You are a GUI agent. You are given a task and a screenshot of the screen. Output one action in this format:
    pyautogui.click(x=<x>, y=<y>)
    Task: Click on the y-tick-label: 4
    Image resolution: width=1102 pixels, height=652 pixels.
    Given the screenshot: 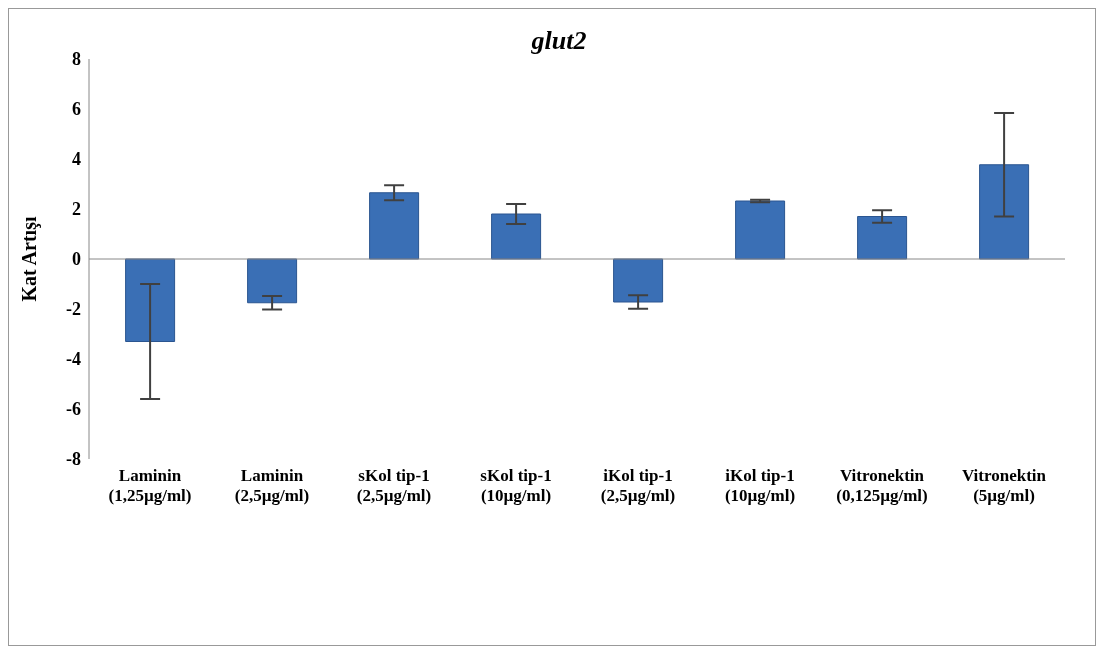 What is the action you would take?
    pyautogui.click(x=76, y=159)
    